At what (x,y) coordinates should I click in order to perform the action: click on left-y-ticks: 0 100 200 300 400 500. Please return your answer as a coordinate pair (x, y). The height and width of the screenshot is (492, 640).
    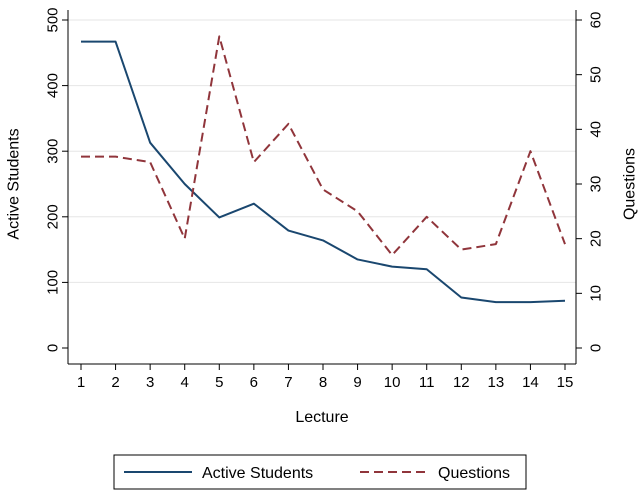
    Looking at the image, I should click on (56, 179).